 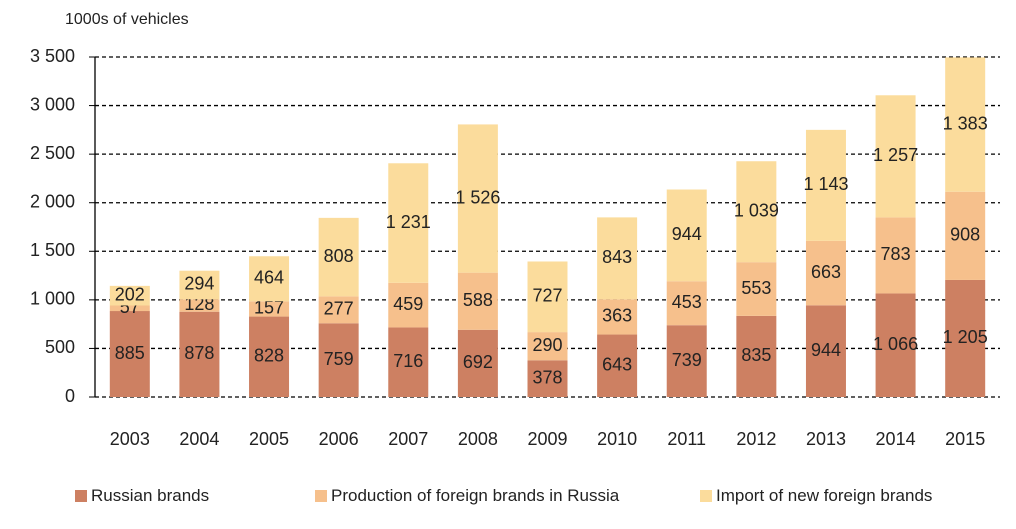 I want to click on value-label: 692, so click(x=478, y=362).